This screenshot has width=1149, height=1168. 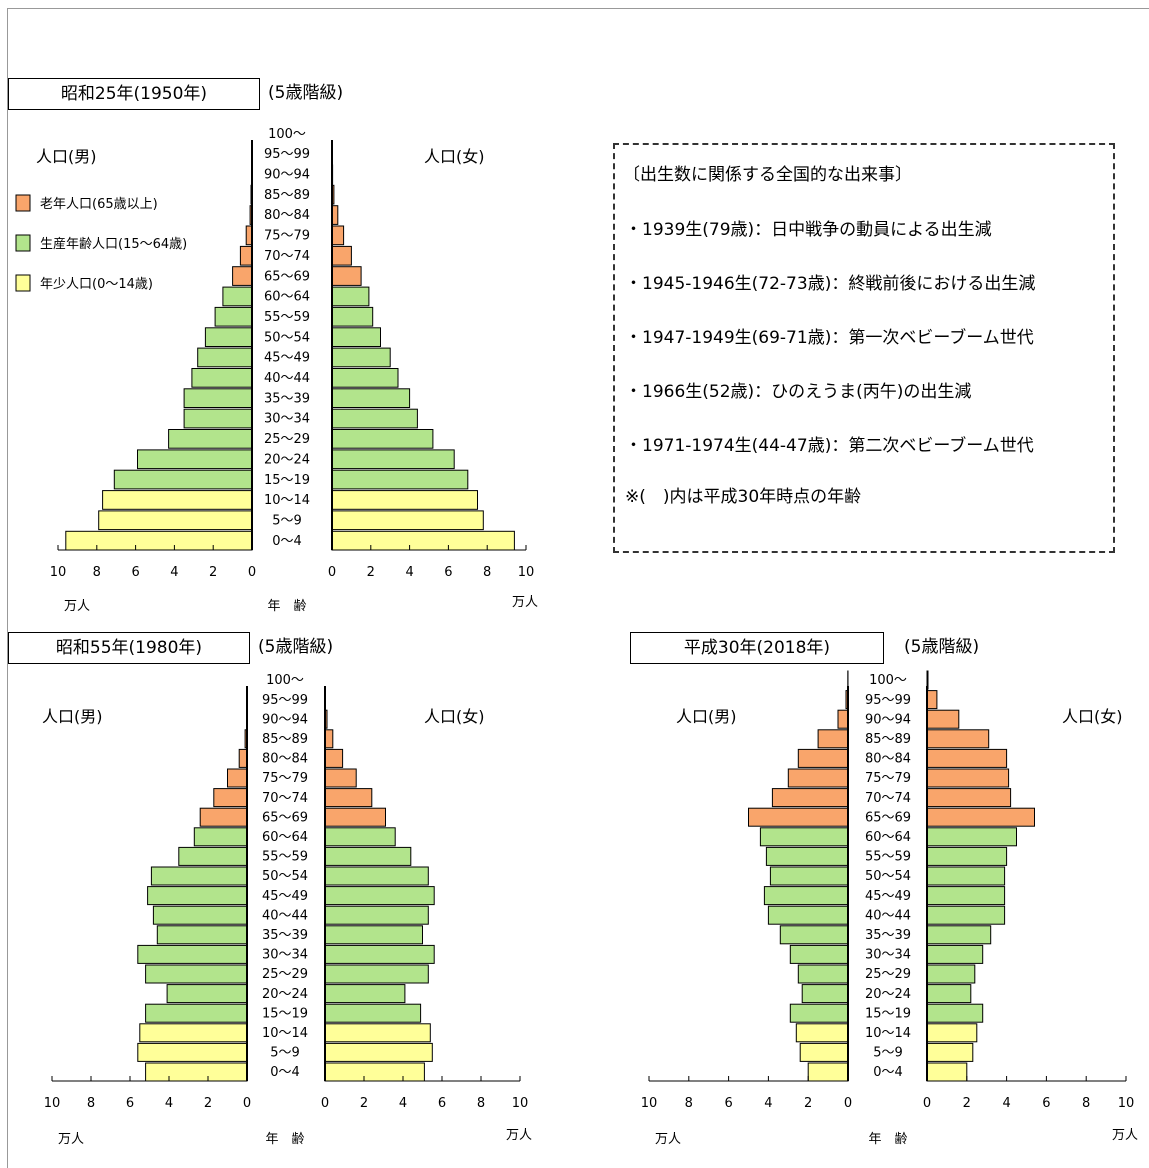 What do you see at coordinates (285, 857) in the screenshot?
I see `age-label: 55～59` at bounding box center [285, 857].